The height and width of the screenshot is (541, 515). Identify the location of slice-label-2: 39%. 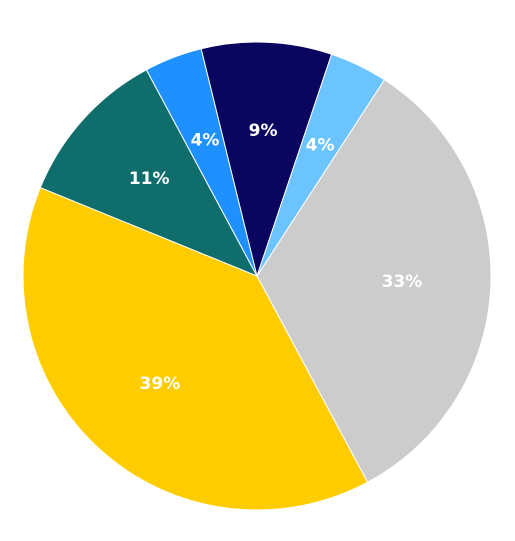
(160, 384).